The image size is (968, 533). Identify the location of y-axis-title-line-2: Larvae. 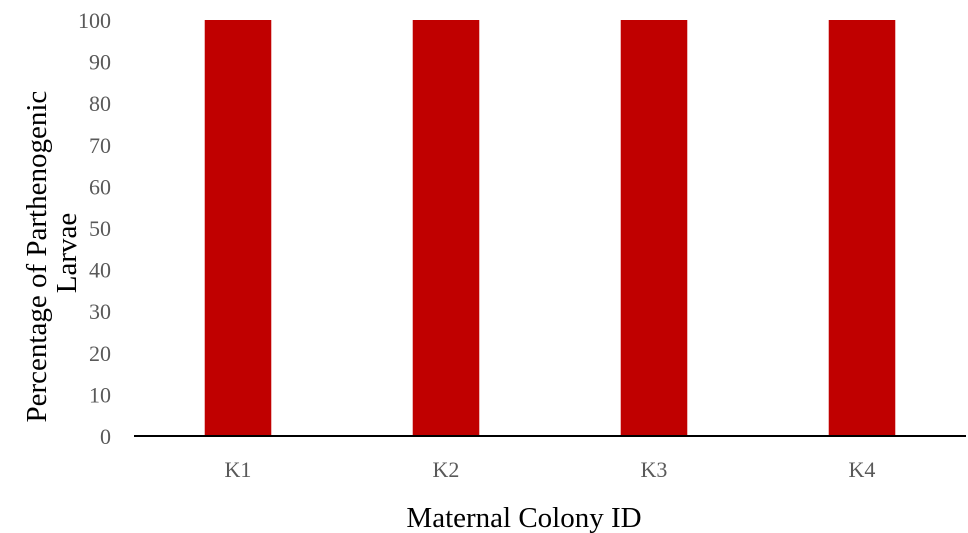
(67, 253).